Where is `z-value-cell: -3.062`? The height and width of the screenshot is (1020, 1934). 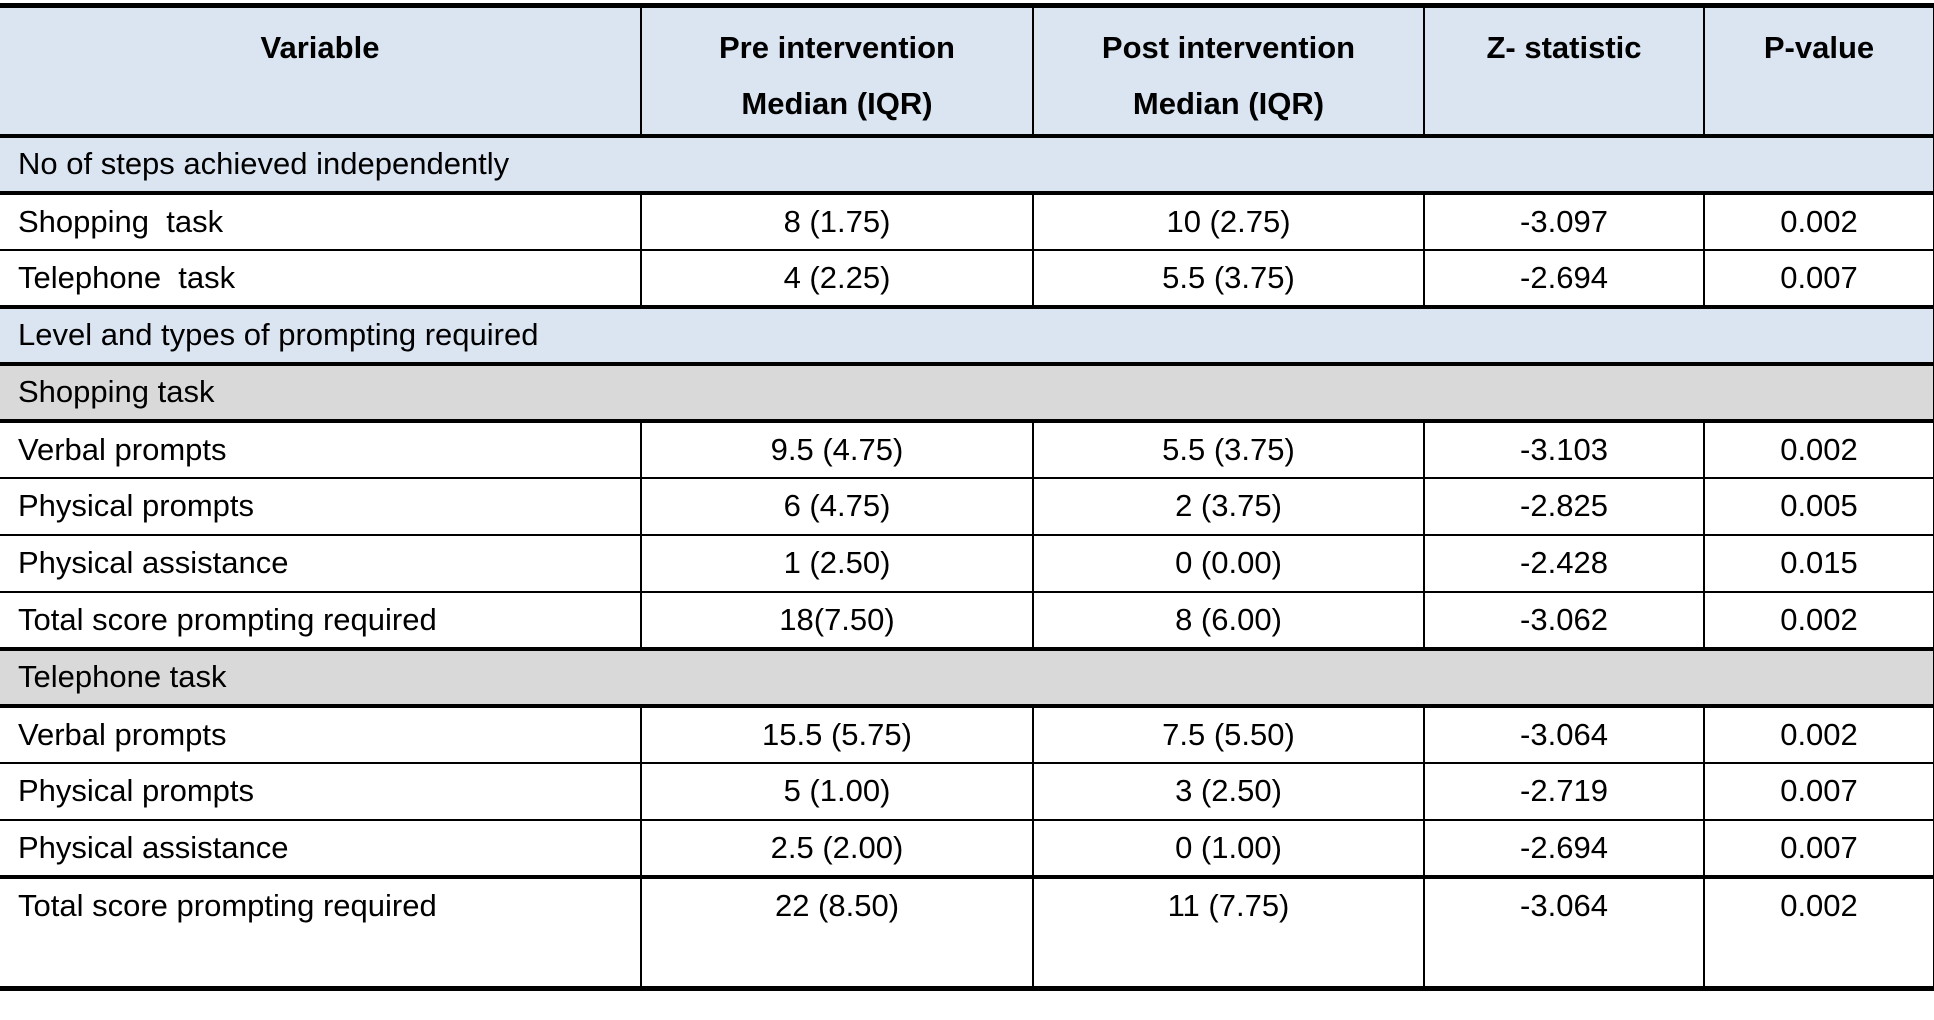
z-value-cell: -3.062 is located at coordinates (1564, 620).